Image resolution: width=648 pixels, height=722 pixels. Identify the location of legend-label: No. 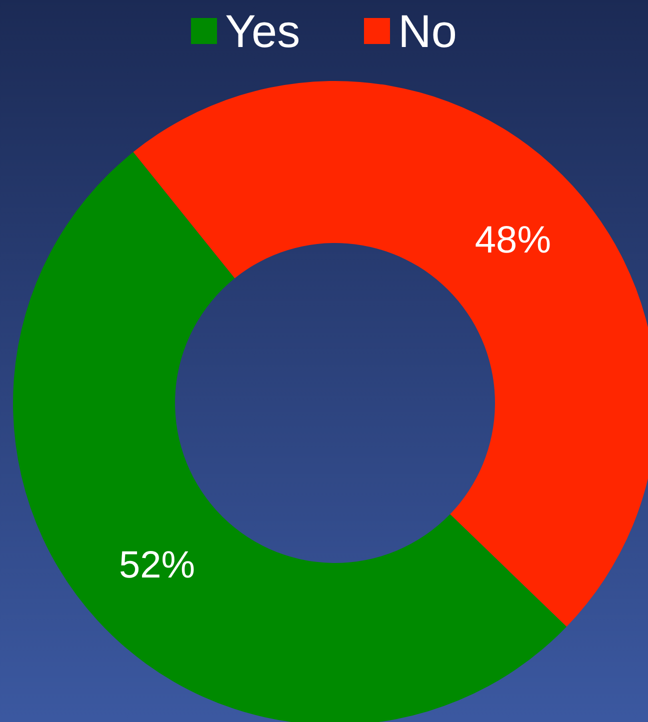
(427, 31).